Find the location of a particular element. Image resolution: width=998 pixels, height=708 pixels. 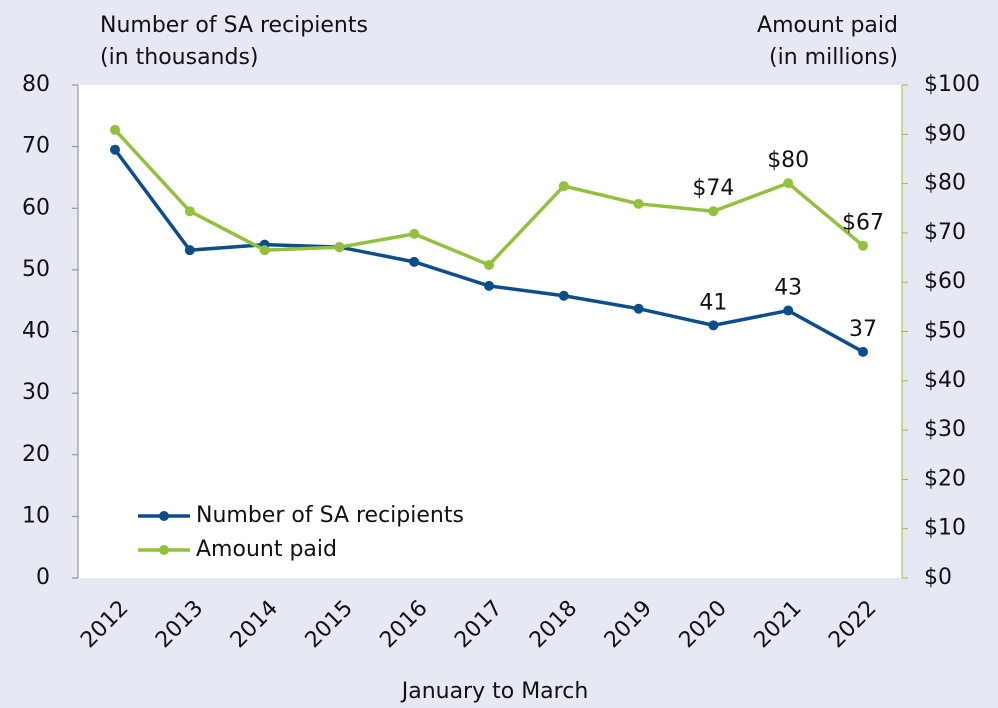

x-tick-label: 2012 is located at coordinates (104, 624).